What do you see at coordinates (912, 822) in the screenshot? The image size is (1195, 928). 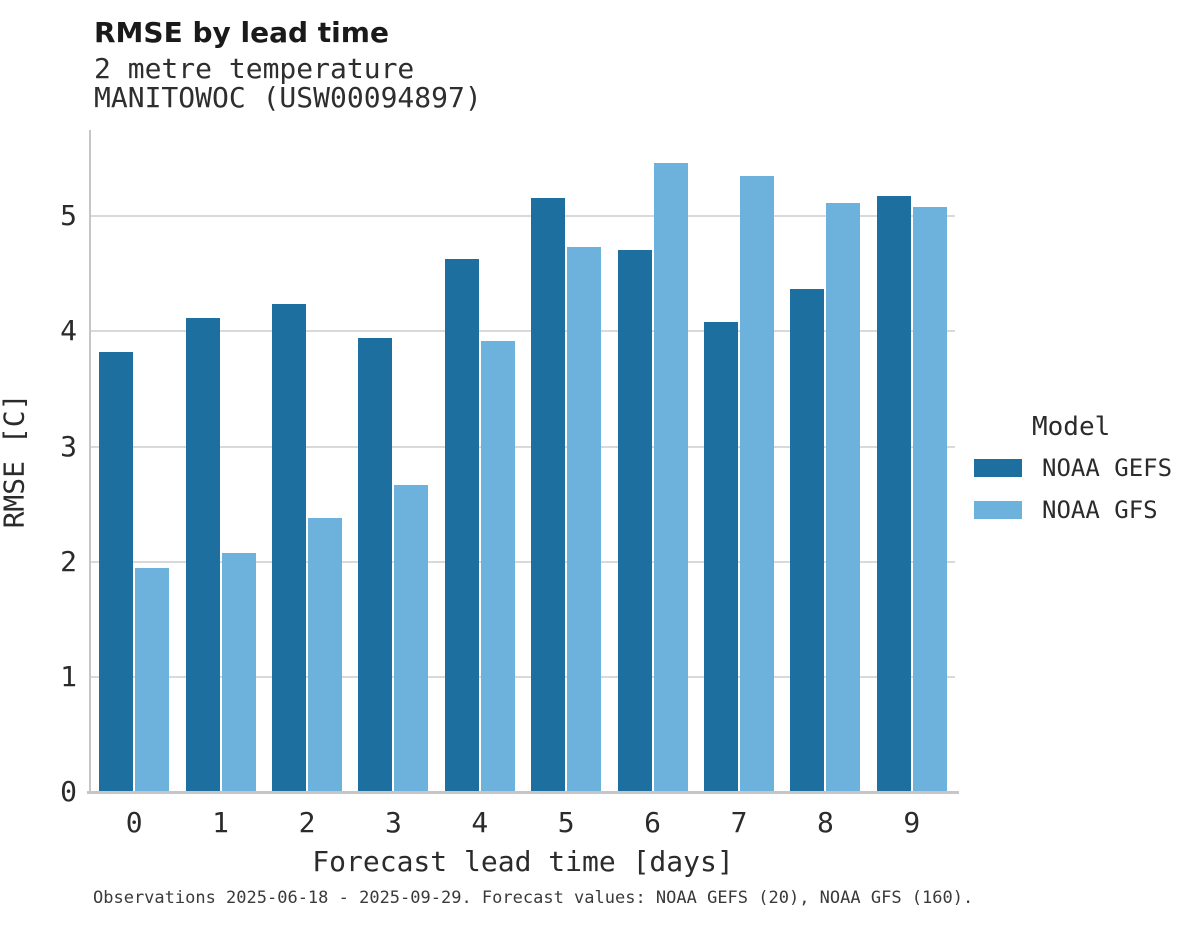 I see `x-tick-label-9: 9` at bounding box center [912, 822].